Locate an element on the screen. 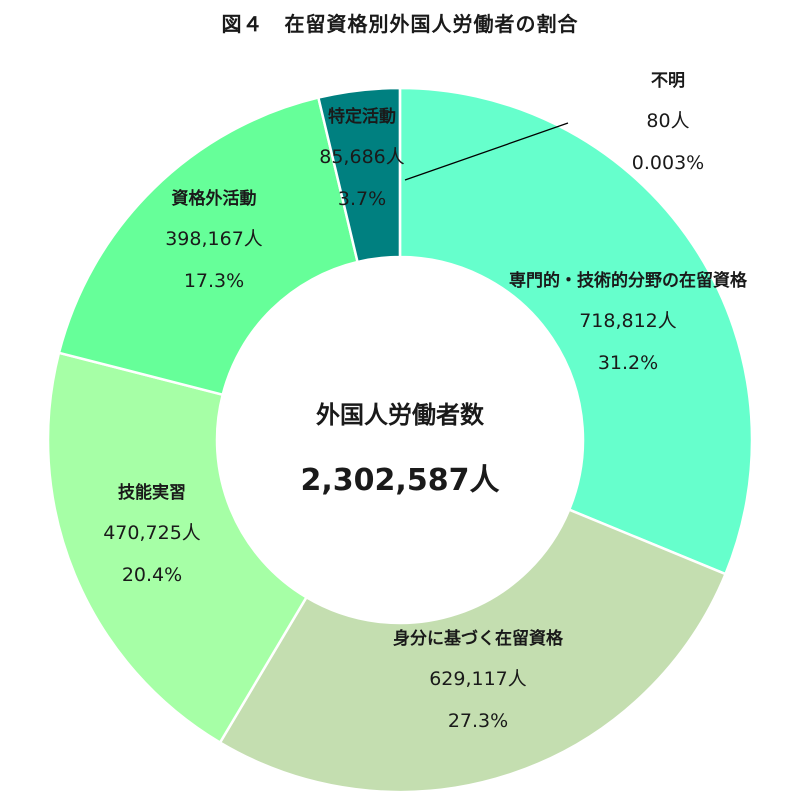 Image resolution: width=800 pixels, height=810 pixels. label-designated-activities: 特定活動 85,686人 3.7% is located at coordinates (362, 158).